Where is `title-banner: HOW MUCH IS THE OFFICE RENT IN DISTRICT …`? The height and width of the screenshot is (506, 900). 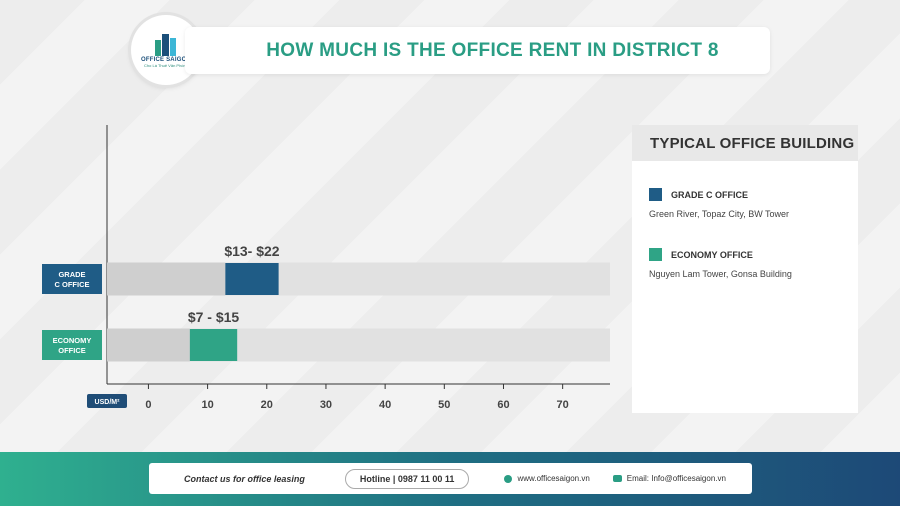 title-banner: HOW MUCH IS THE OFFICE RENT IN DISTRICT … is located at coordinates (477, 50).